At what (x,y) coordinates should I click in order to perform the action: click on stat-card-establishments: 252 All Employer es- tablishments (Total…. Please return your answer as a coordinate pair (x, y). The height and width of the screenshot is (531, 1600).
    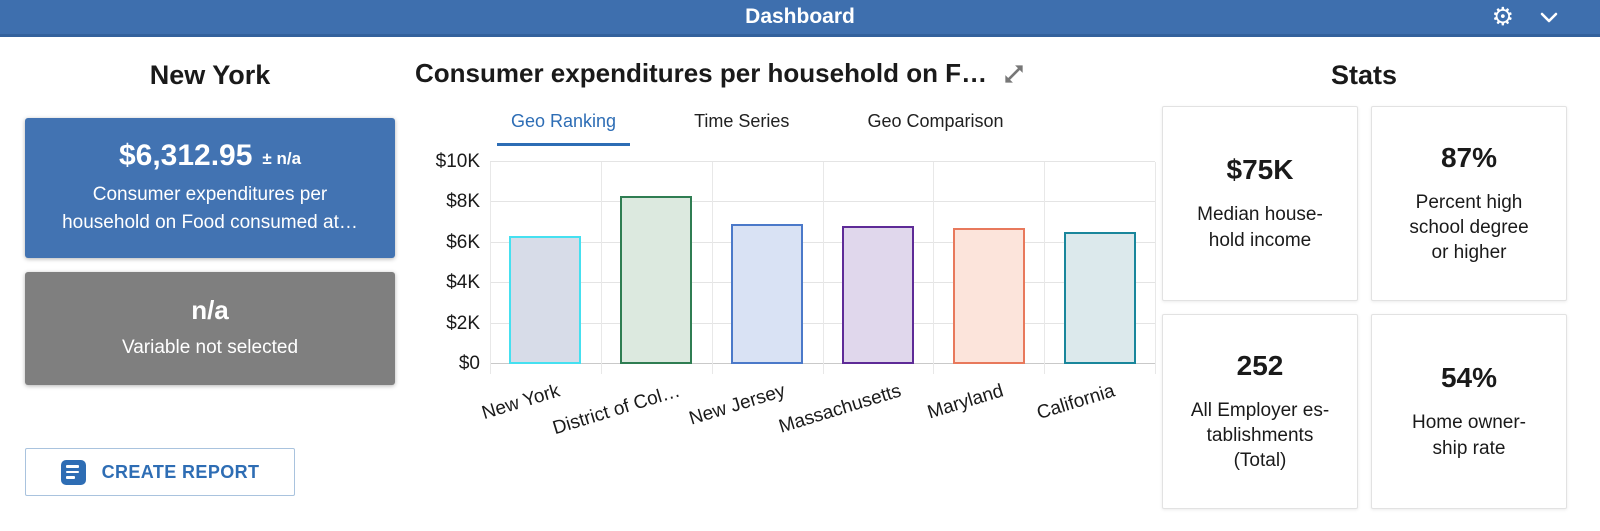
    Looking at the image, I should click on (1260, 411).